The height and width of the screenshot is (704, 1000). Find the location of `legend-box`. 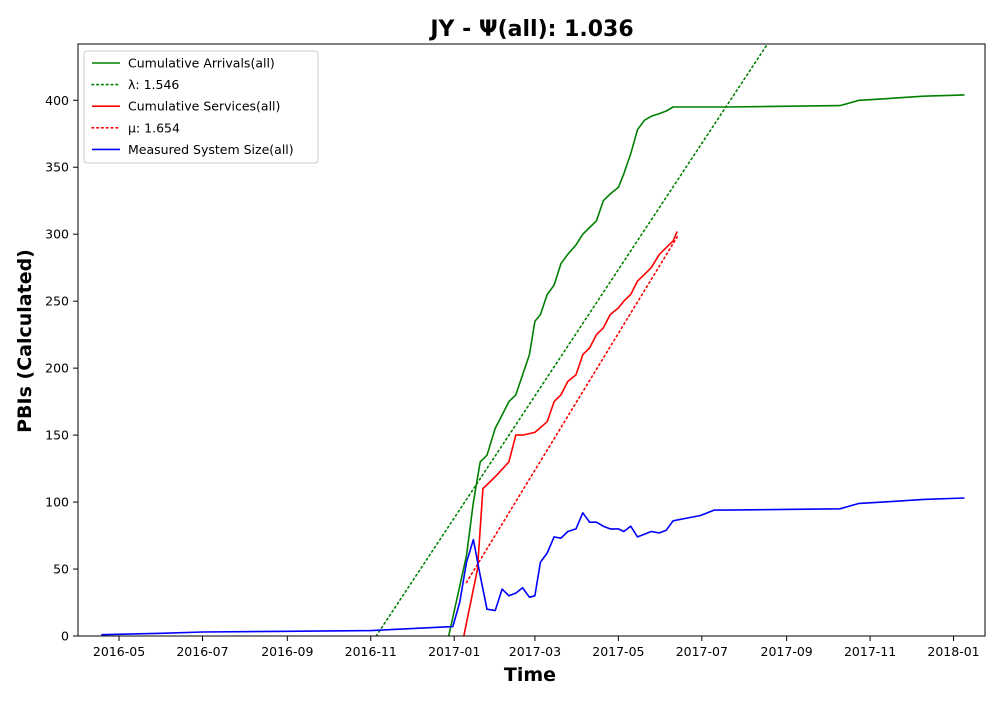

legend-box is located at coordinates (201, 107).